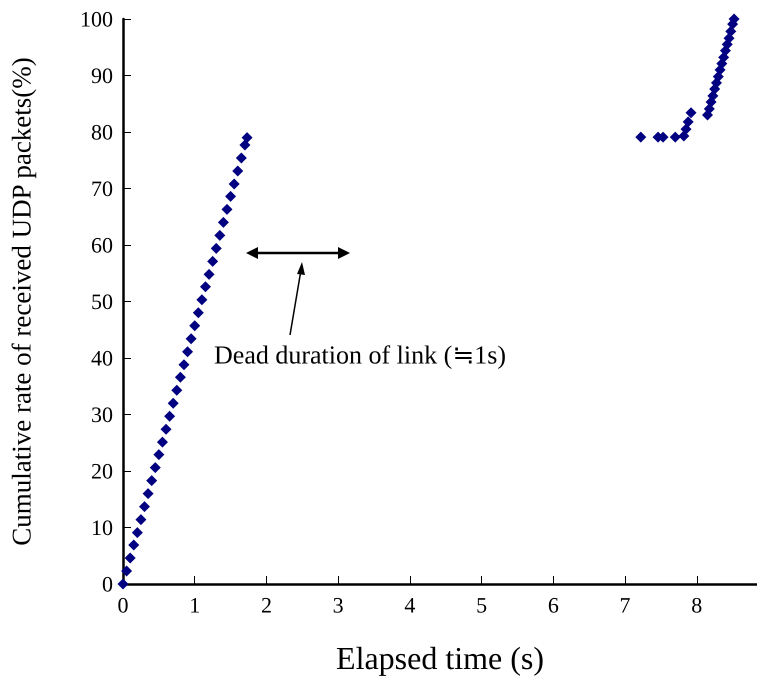  Describe the element at coordinates (107, 584) in the screenshot. I see `y-tick-label: 0` at that location.